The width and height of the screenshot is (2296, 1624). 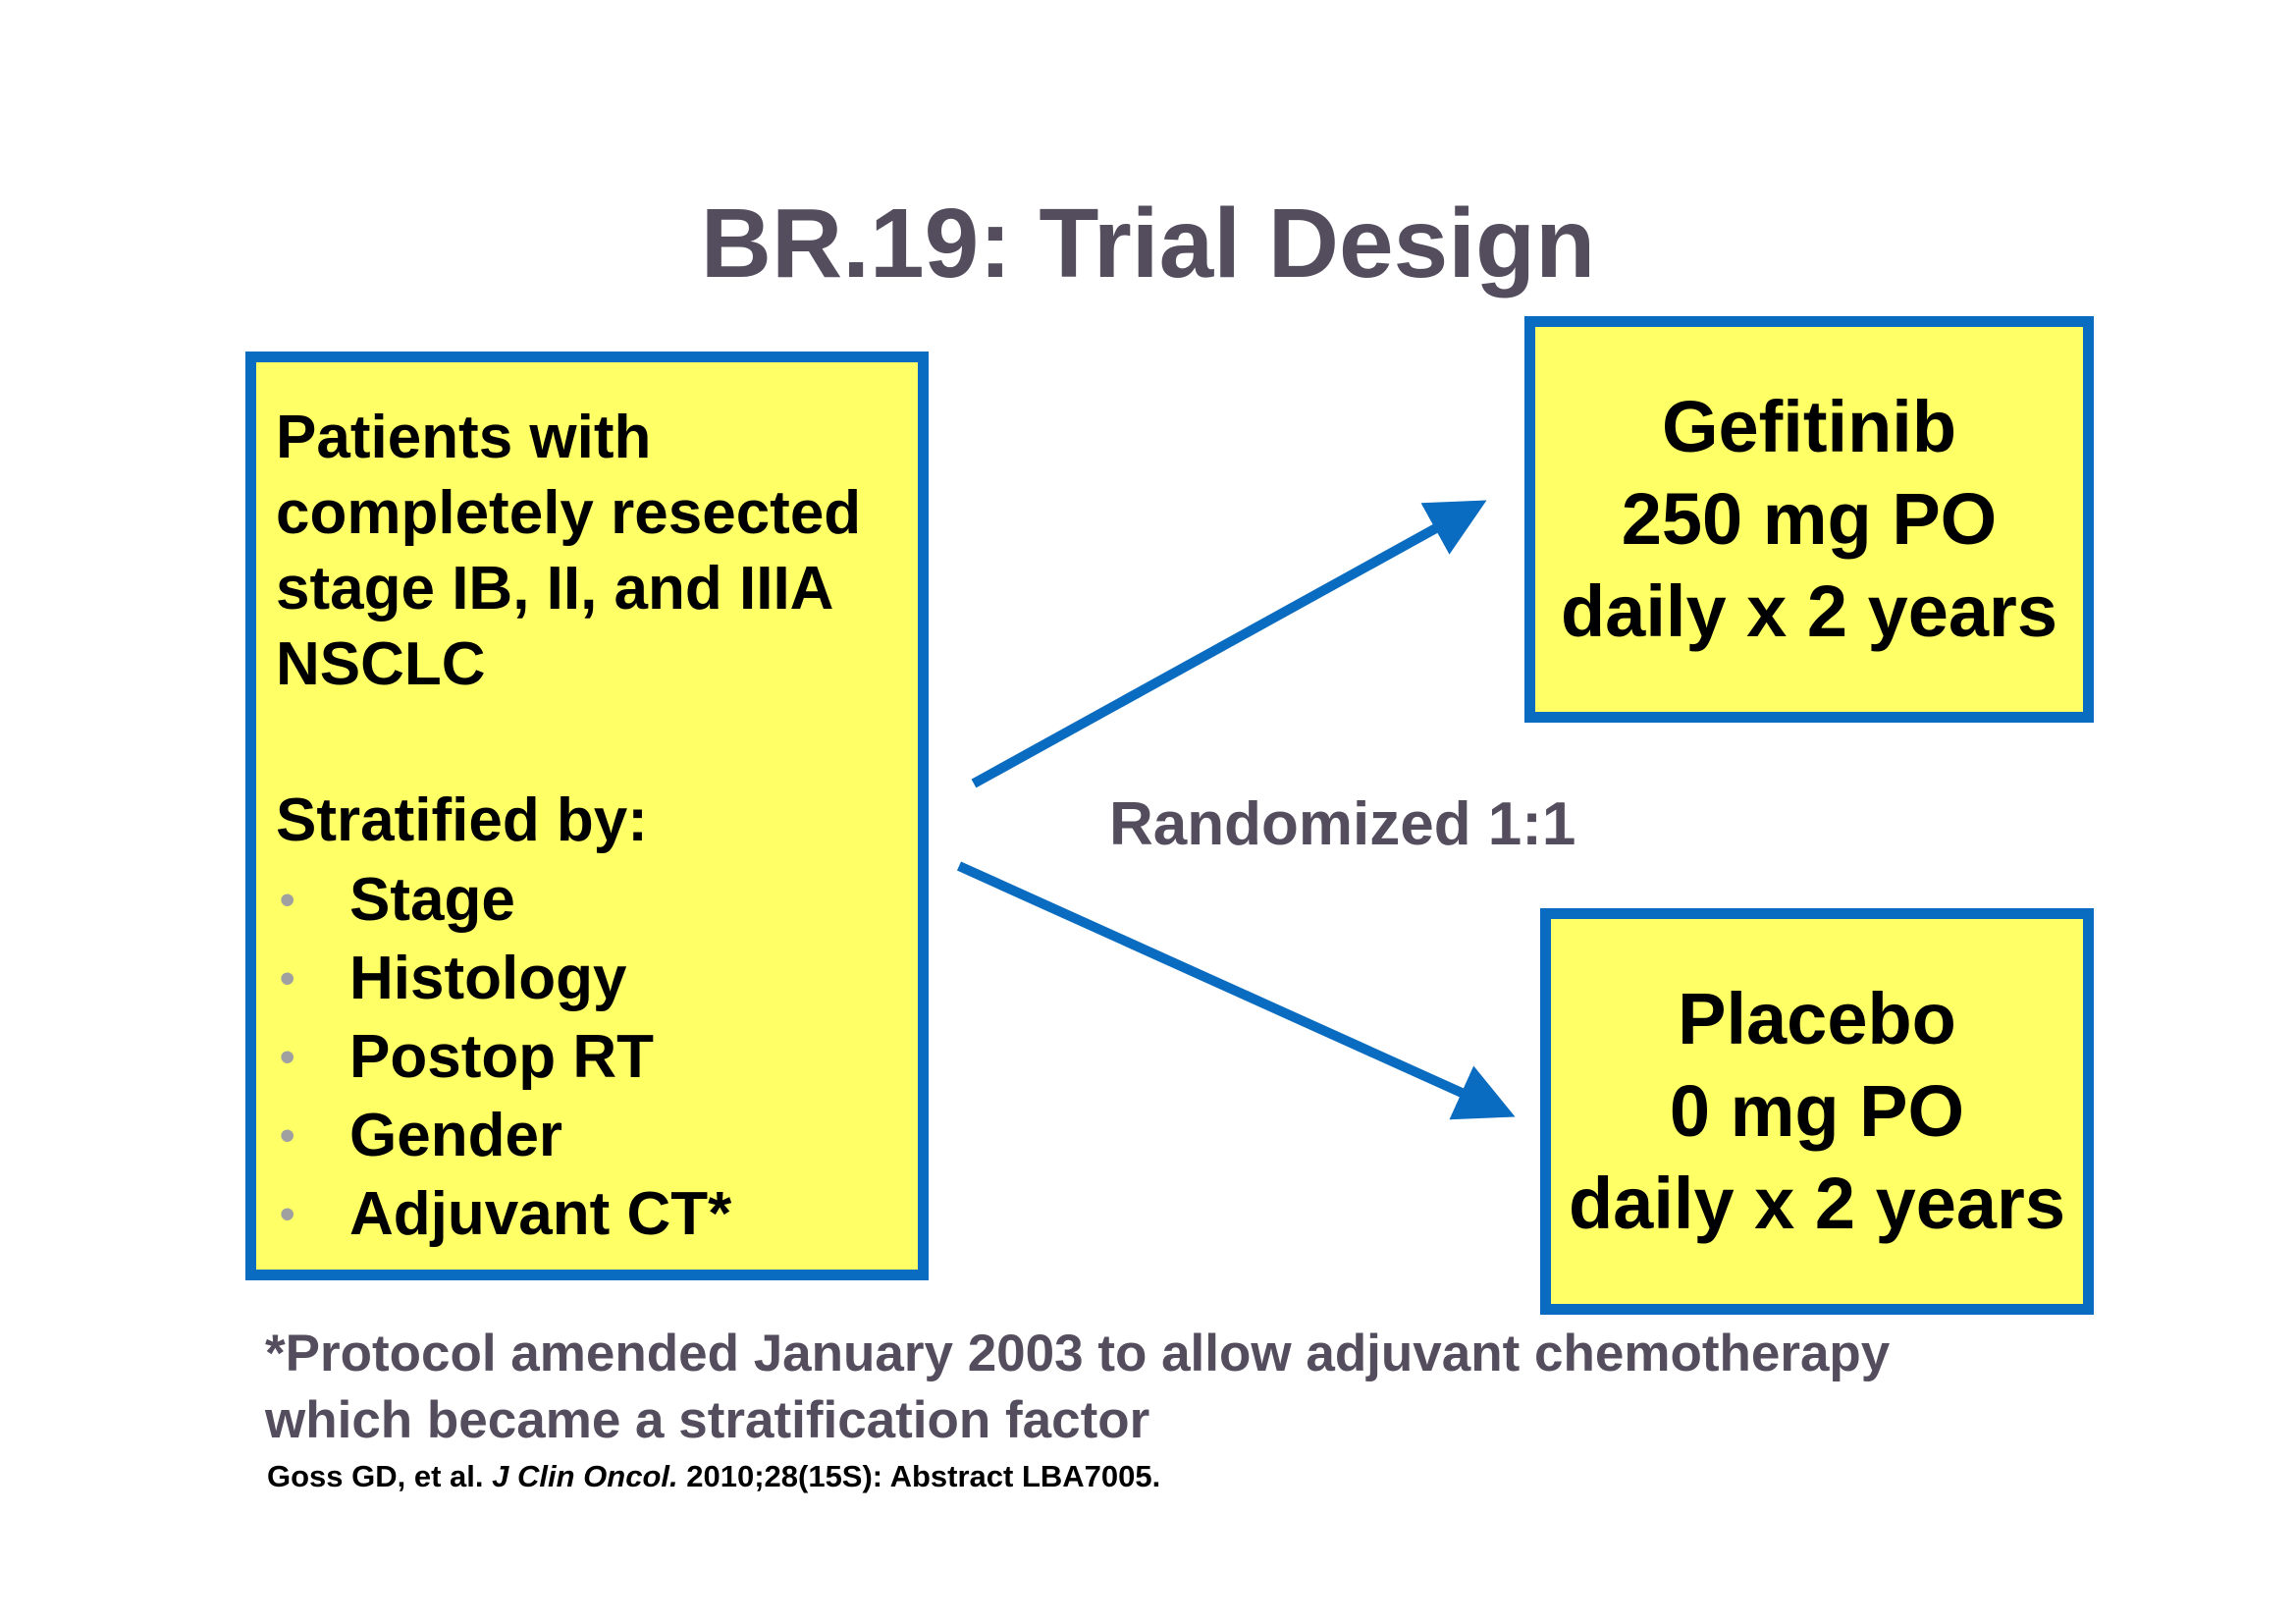 What do you see at coordinates (502, 1057) in the screenshot?
I see `stratification-item-label: Postop RT` at bounding box center [502, 1057].